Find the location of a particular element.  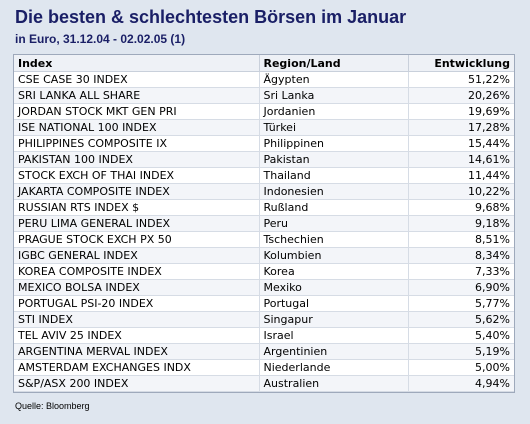

table-header-row: Index Region/Land Entwicklung is located at coordinates (264, 63).